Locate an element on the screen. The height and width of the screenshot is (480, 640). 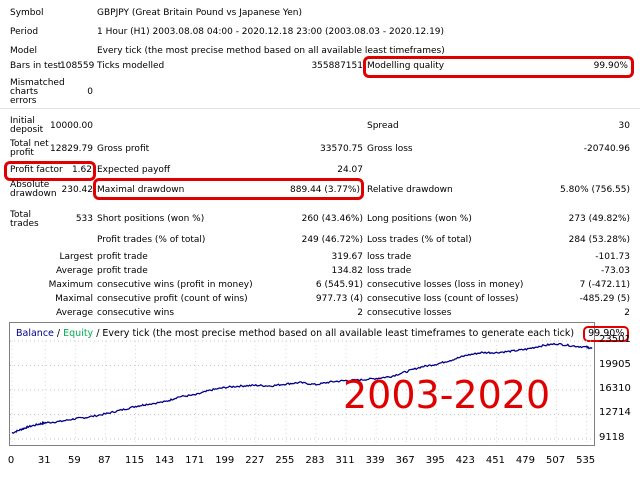
x-tick-label: 479 is located at coordinates (525, 460).